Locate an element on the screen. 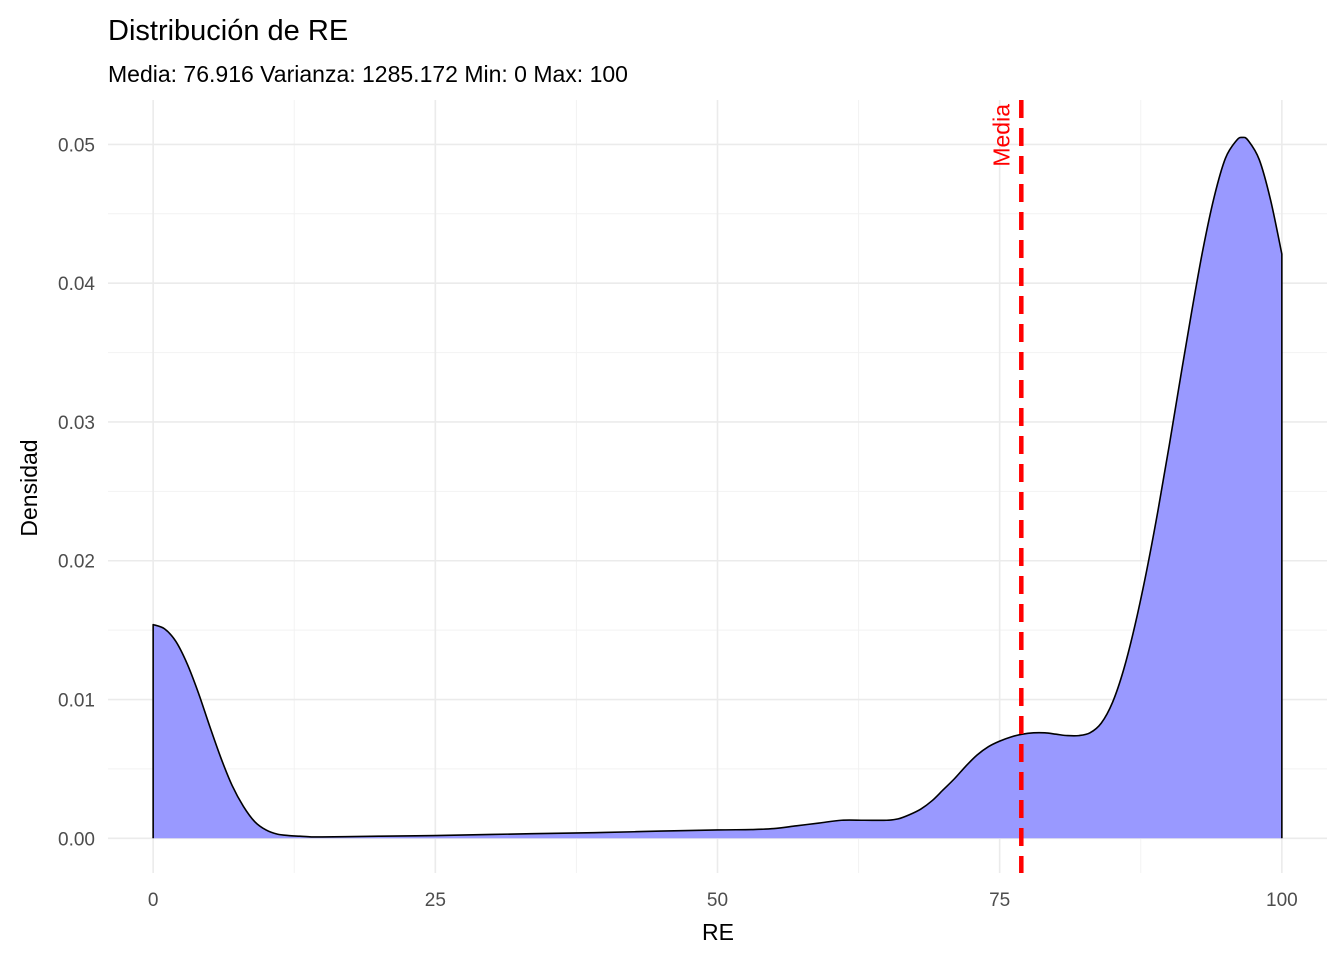 The image size is (1344, 960). x-tick-label: 50 is located at coordinates (717, 900).